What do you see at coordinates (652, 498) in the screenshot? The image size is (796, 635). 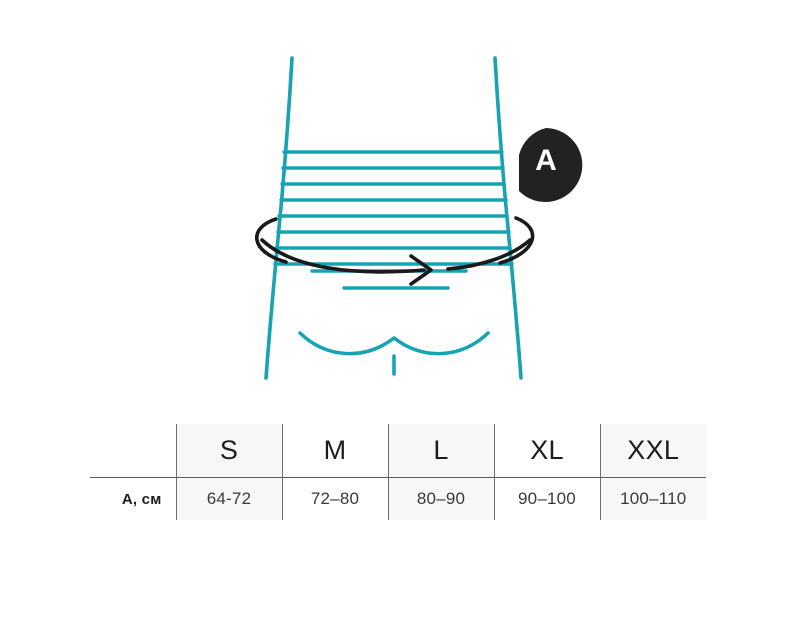 I see `value-xxl: 100–110` at bounding box center [652, 498].